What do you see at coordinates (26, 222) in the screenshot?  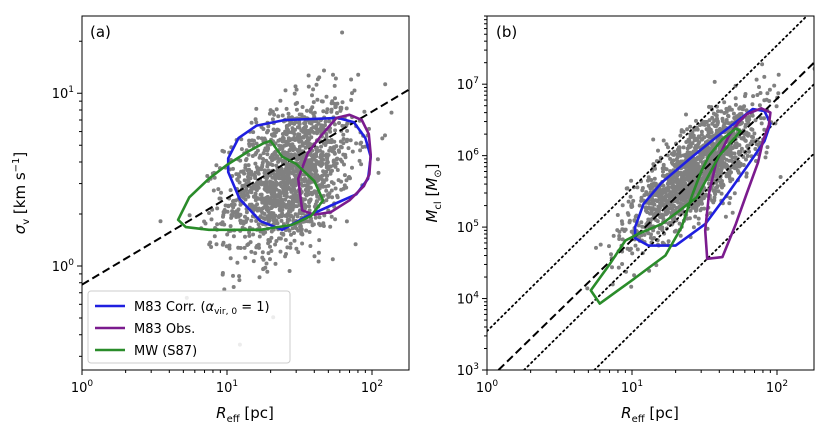 I see `y-label-sub: v` at bounding box center [26, 222].